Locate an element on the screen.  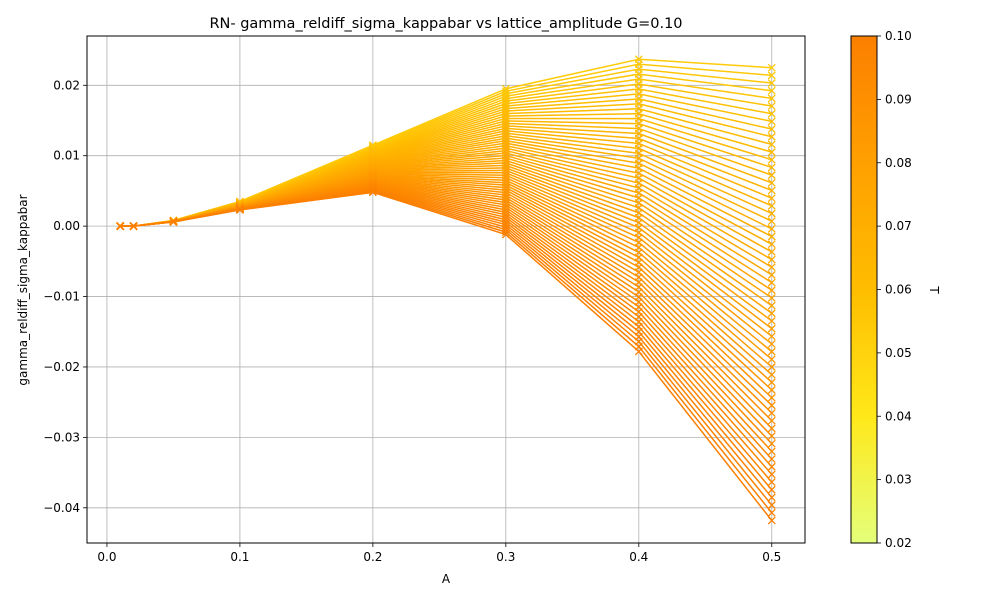
colorbar-label: T is located at coordinates (934, 289).